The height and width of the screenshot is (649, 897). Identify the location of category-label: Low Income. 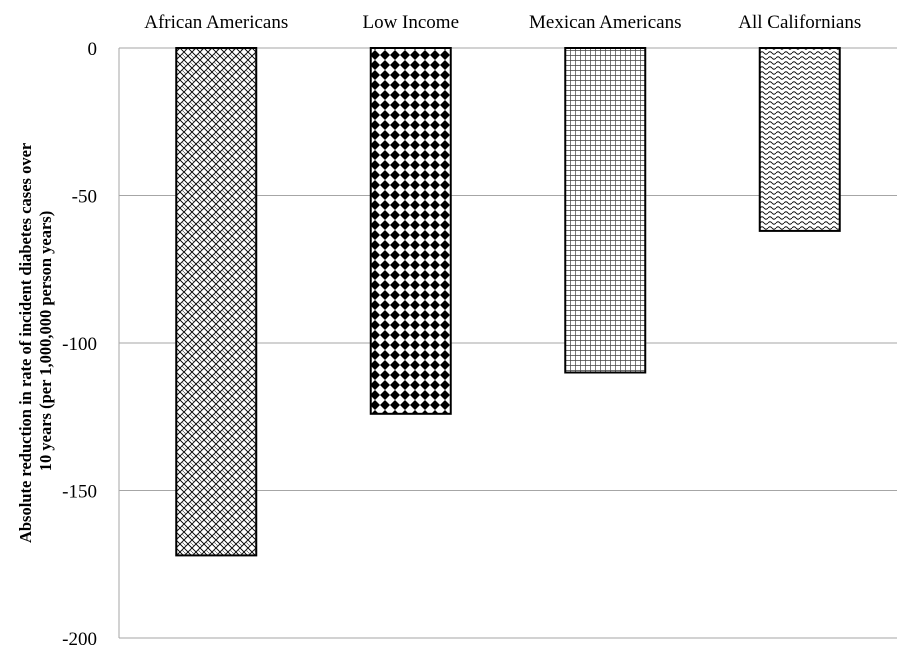
(410, 22).